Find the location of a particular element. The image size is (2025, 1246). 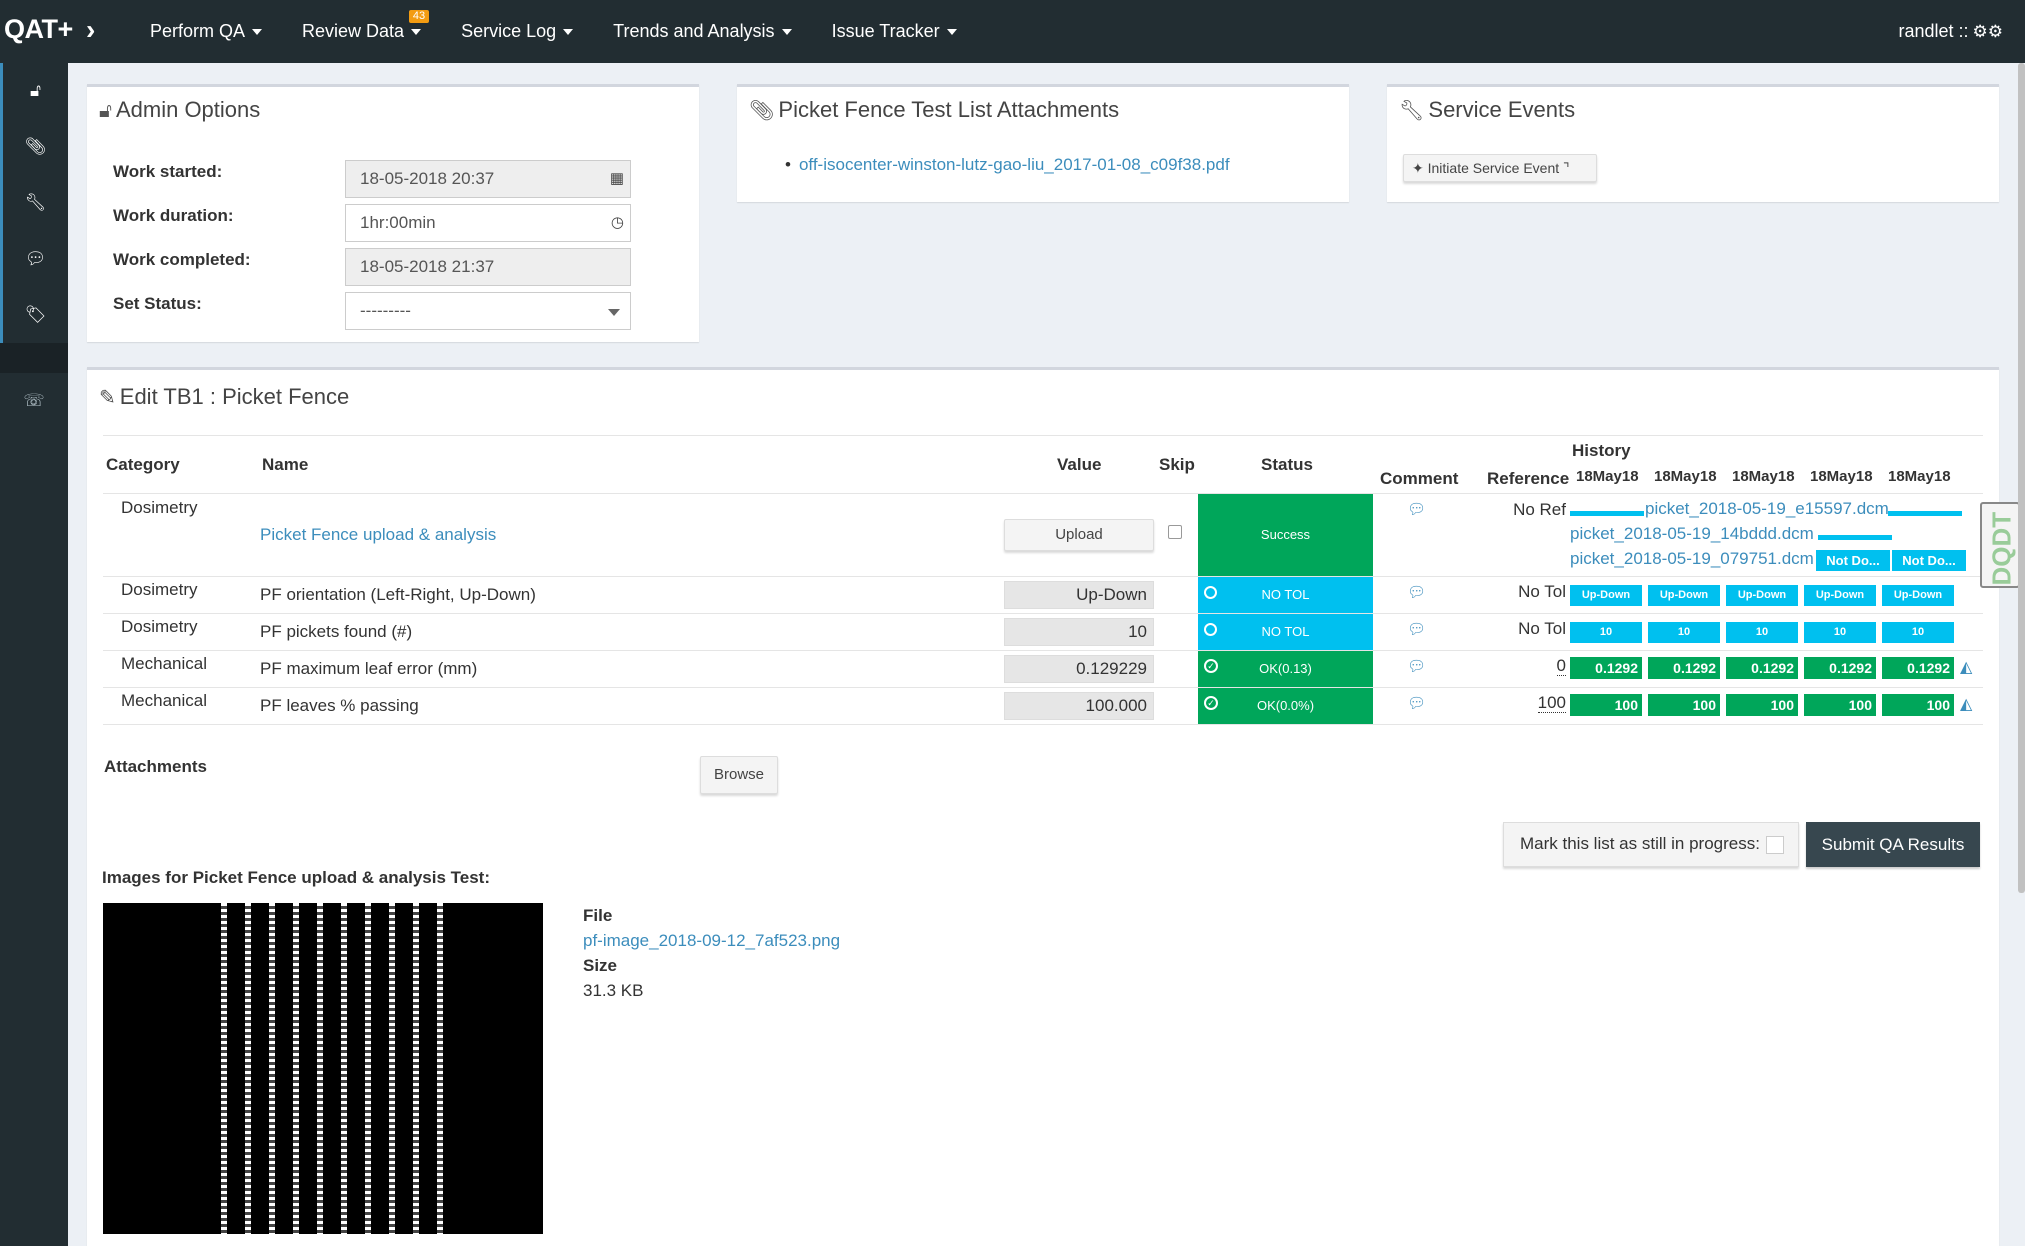

work-started-field: 18-05-2018 20:37 ▦ is located at coordinates (488, 179).